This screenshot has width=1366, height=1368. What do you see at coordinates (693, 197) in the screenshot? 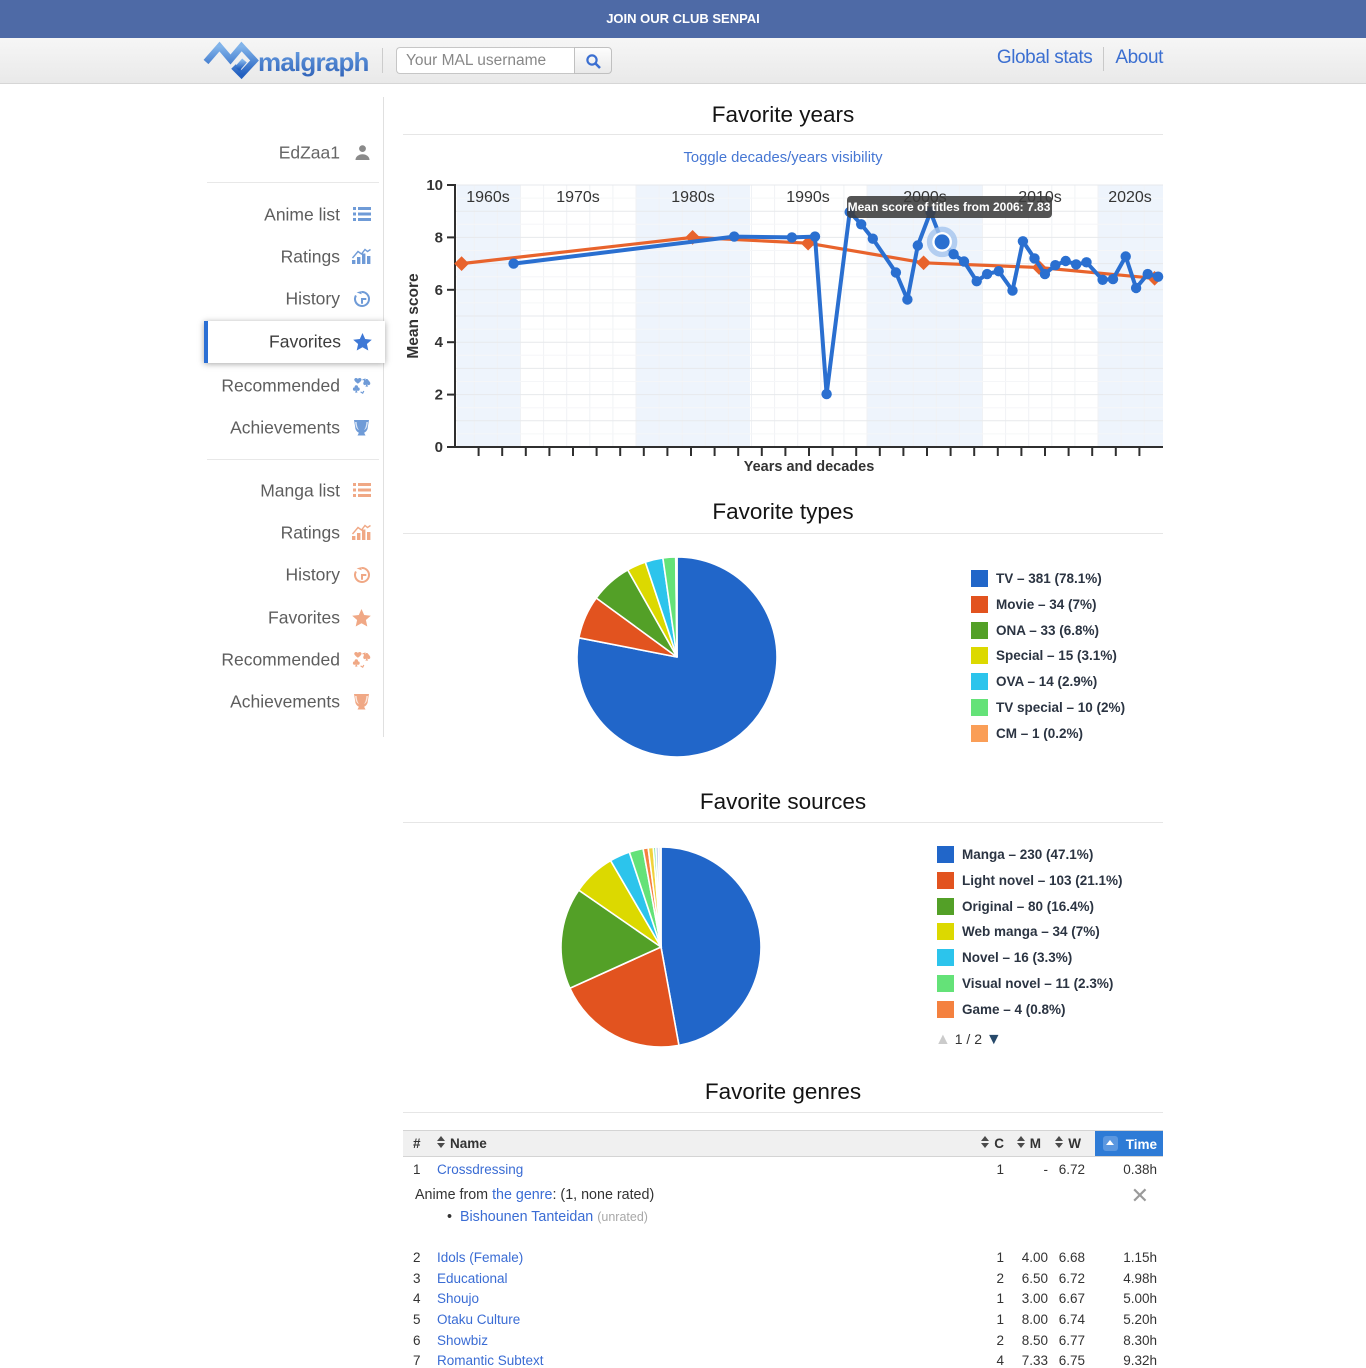
I see `svg-text: 1980s` at bounding box center [693, 197].